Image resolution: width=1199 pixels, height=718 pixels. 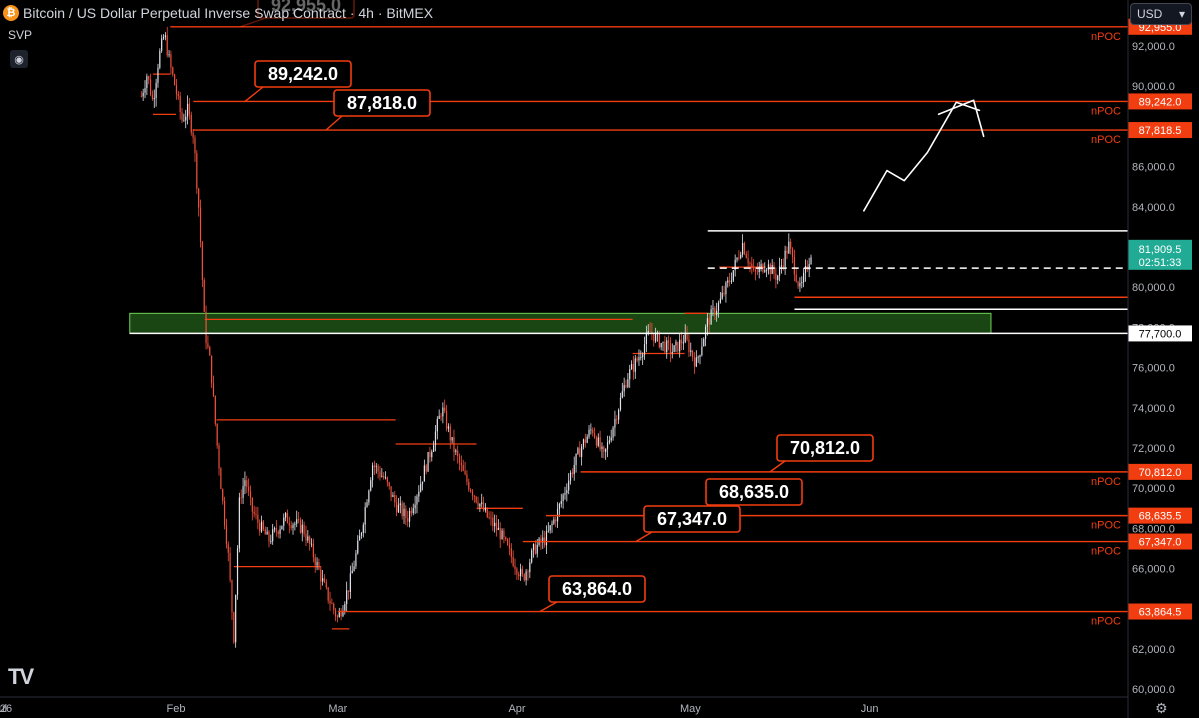 I want to click on x-tick-label: Jun, so click(x=870, y=709).